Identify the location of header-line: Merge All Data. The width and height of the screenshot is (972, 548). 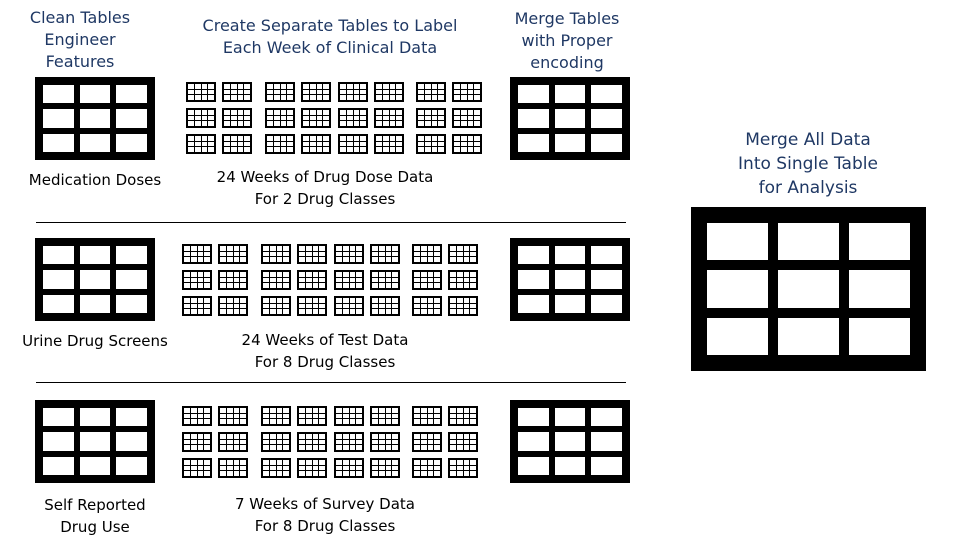
(808, 140).